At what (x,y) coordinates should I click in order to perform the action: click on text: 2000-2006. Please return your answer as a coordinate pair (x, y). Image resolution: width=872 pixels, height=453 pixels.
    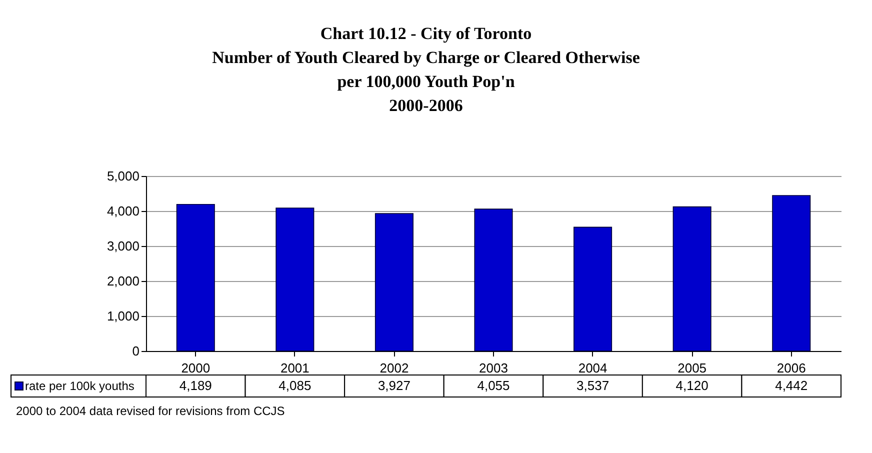
    Looking at the image, I should click on (426, 105).